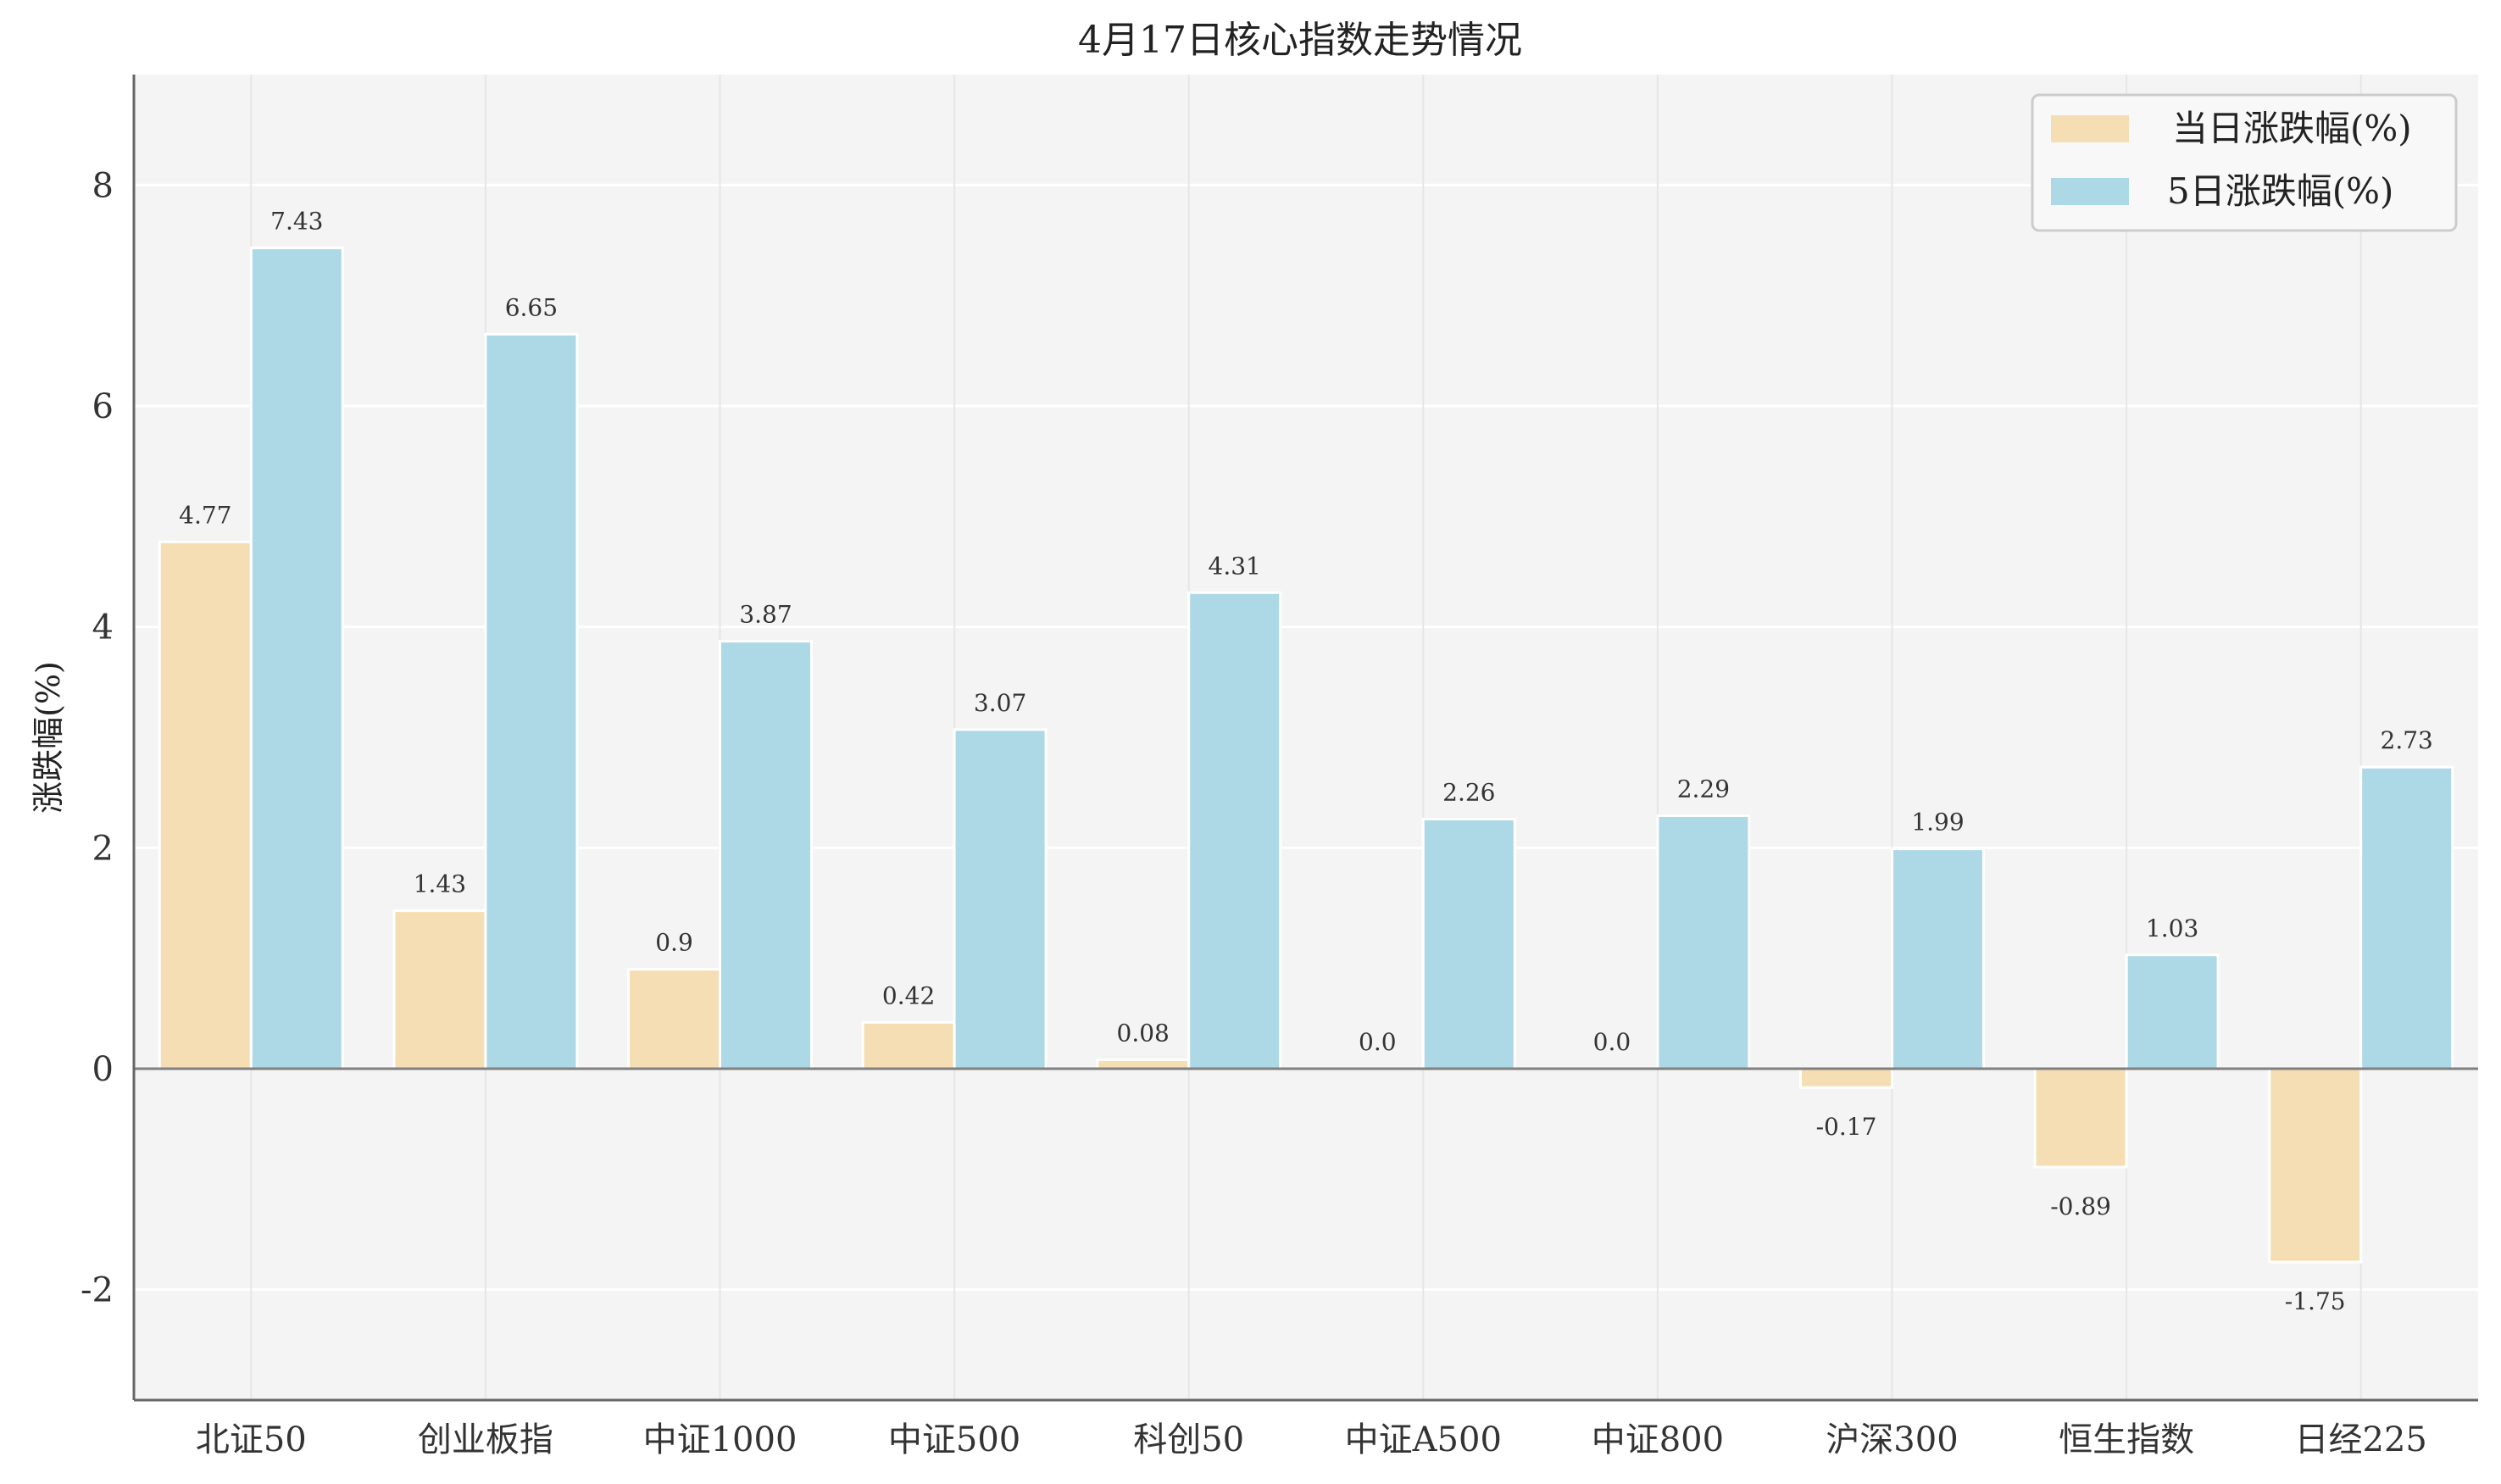  I want to click on data-label-daily-1: 1.43, so click(440, 884).